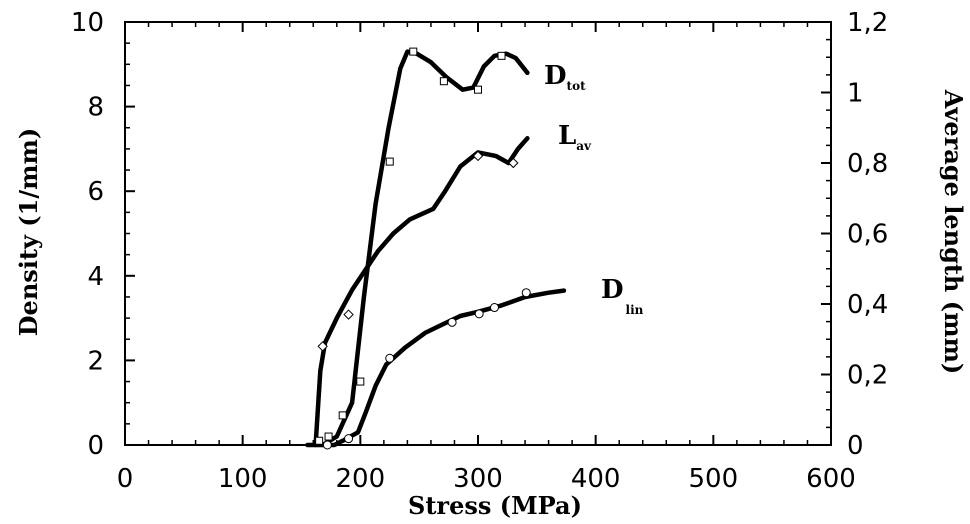  I want to click on series-label-dtot: Dtot, so click(565, 77).